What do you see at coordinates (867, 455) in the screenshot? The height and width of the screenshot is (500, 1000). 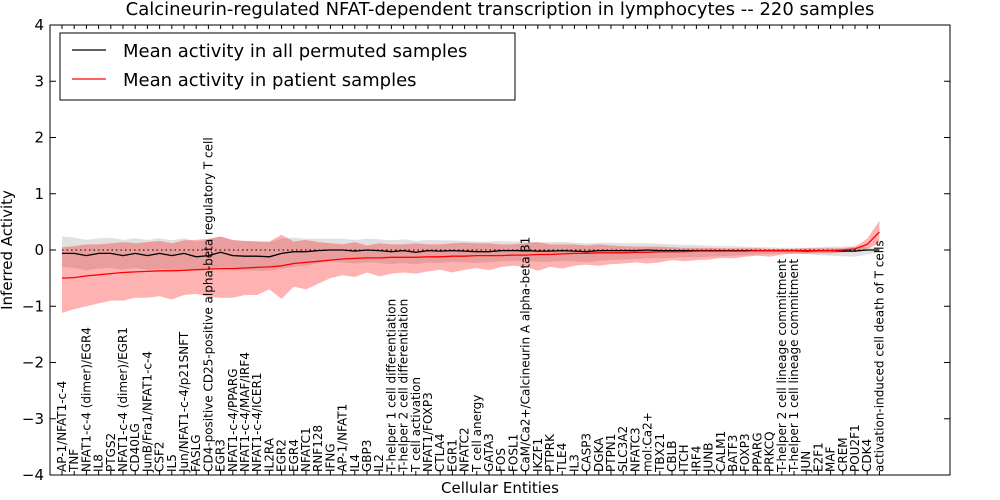 I see `x-tick-label: CDK4` at bounding box center [867, 455].